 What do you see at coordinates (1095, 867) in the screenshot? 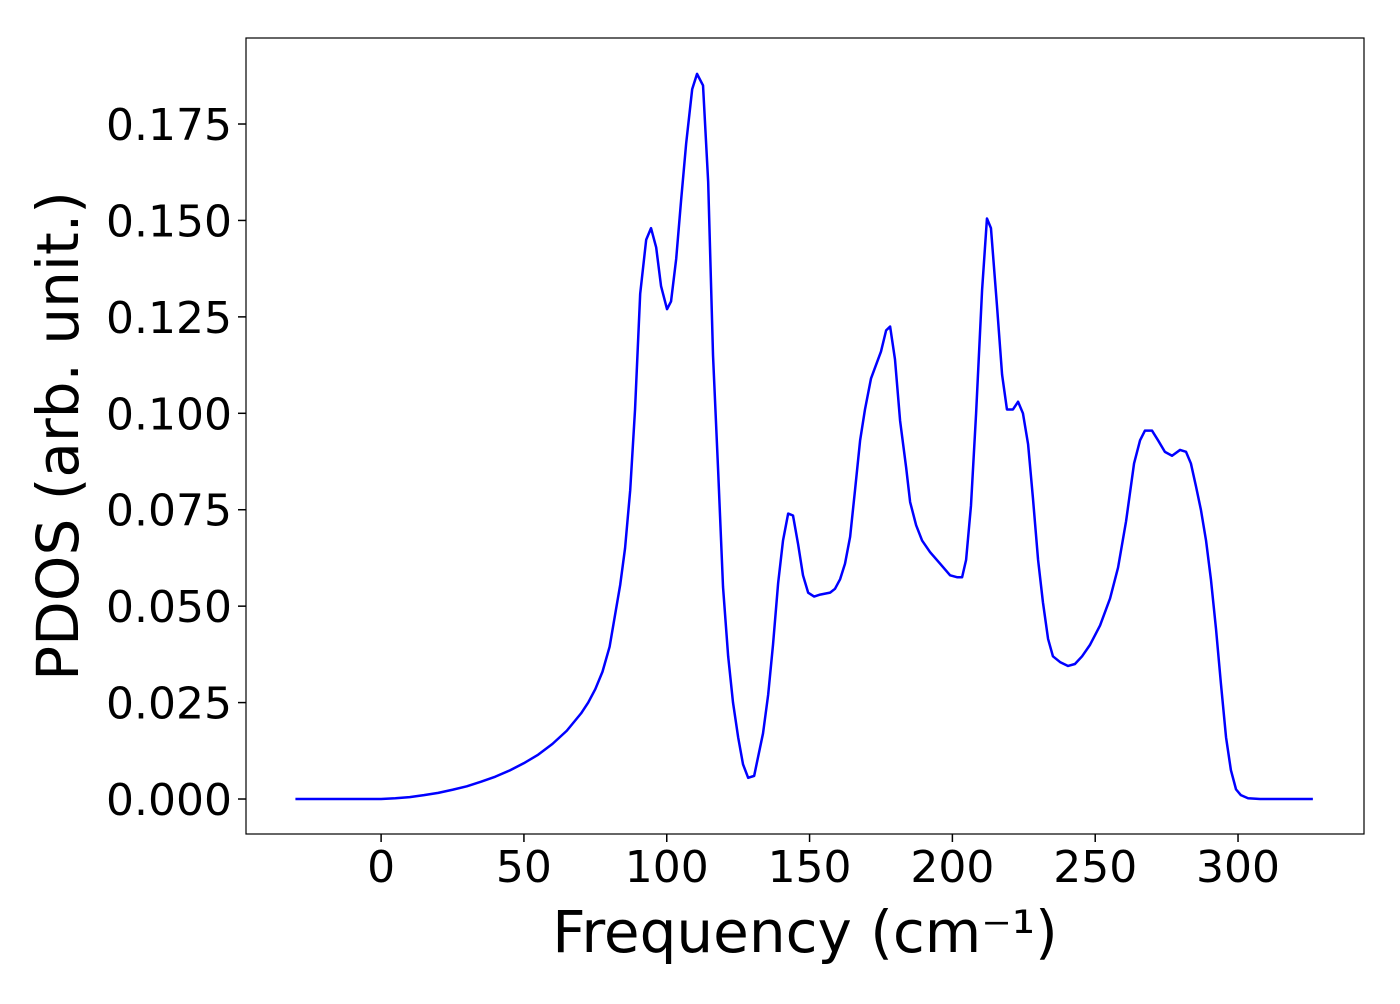
I see `x-tick-label: 250` at bounding box center [1095, 867].